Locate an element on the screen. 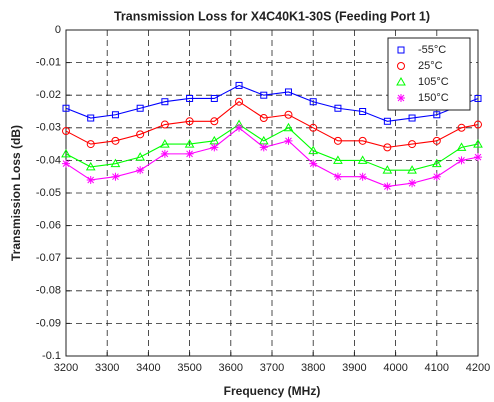 The image size is (494, 402). y-tick-label: -0.03 is located at coordinates (48, 128).